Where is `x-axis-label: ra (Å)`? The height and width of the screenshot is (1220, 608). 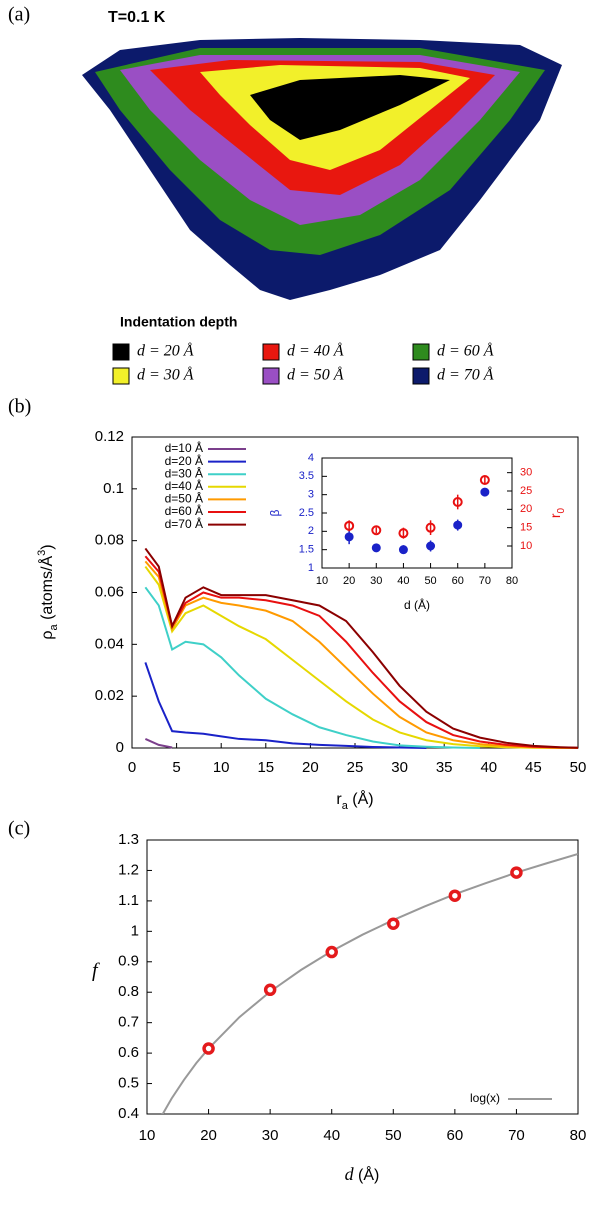
x-axis-label: ra (Å) is located at coordinates (354, 800).